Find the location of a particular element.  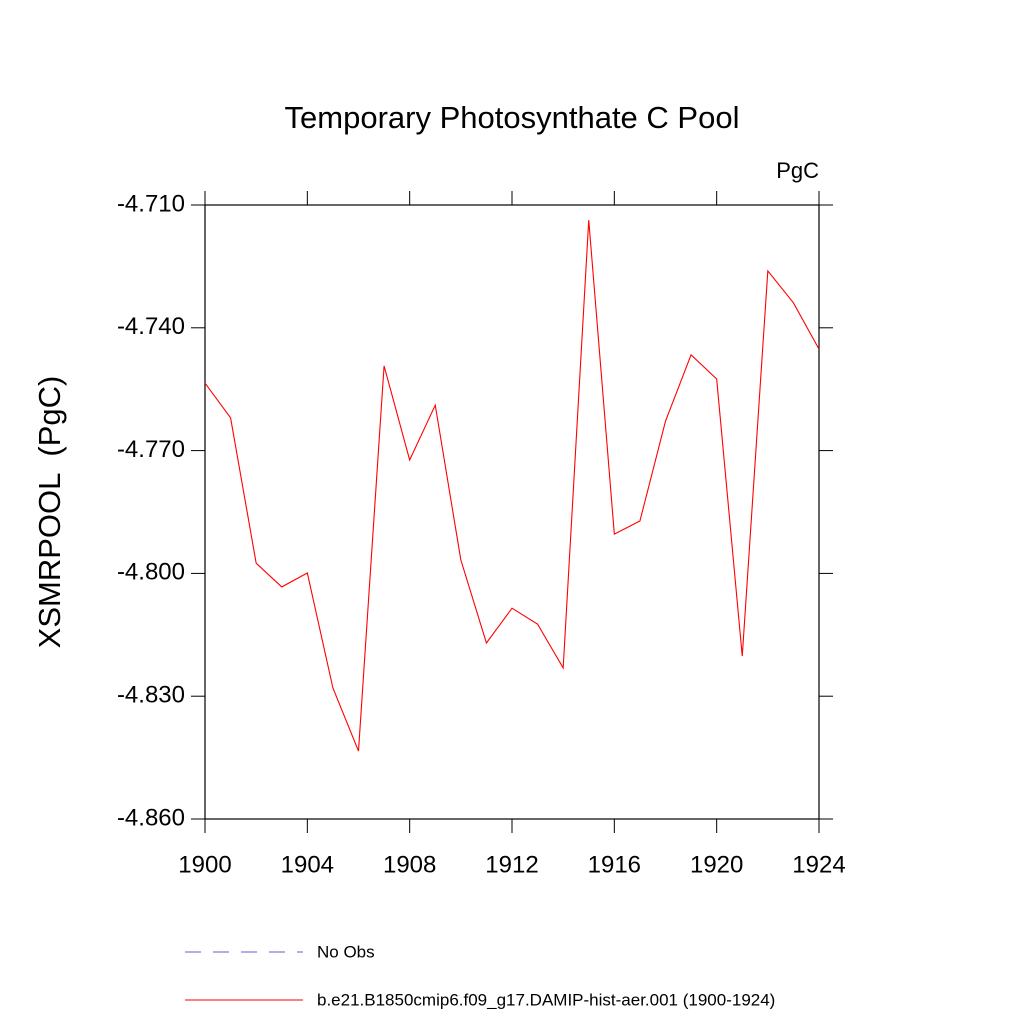

y-tick-label: -4.770 is located at coordinates (151, 449).